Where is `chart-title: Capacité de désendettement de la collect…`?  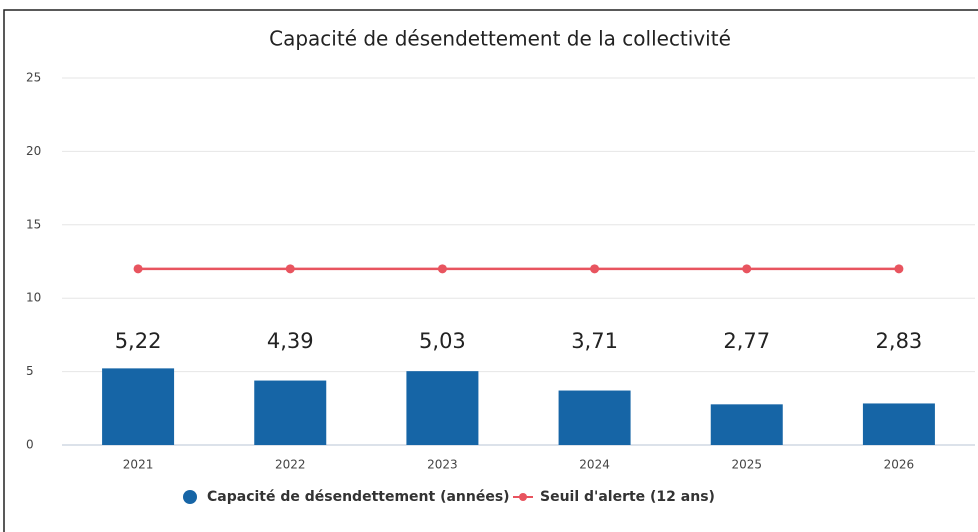 chart-title: Capacité de désendettement de la collect… is located at coordinates (500, 39).